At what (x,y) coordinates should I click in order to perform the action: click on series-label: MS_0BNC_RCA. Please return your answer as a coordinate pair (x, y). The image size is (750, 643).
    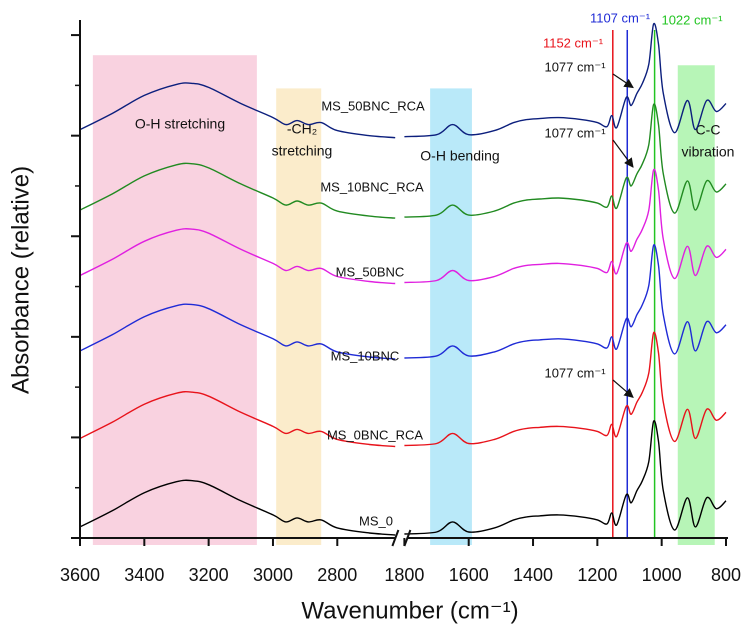
    Looking at the image, I should click on (375, 434).